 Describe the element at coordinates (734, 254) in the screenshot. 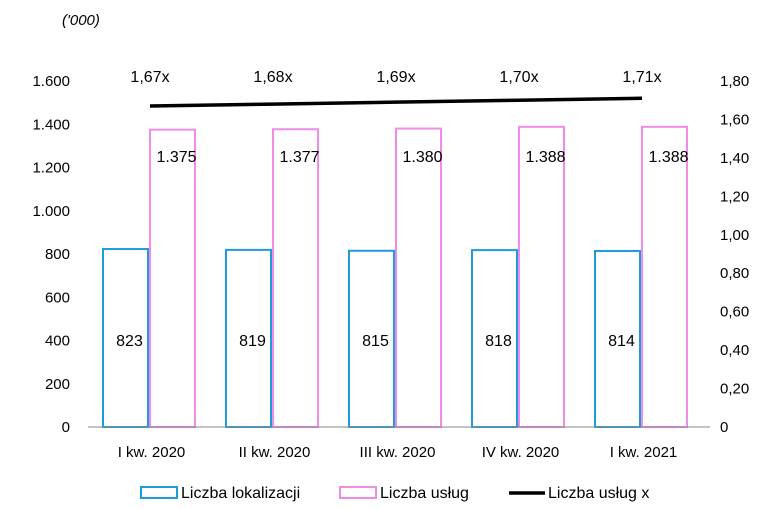

I see `right-axis-ticks: 0 0,20 0,40 0,60 0,80 1,00 1,20 1,40 1,60 1,80` at that location.